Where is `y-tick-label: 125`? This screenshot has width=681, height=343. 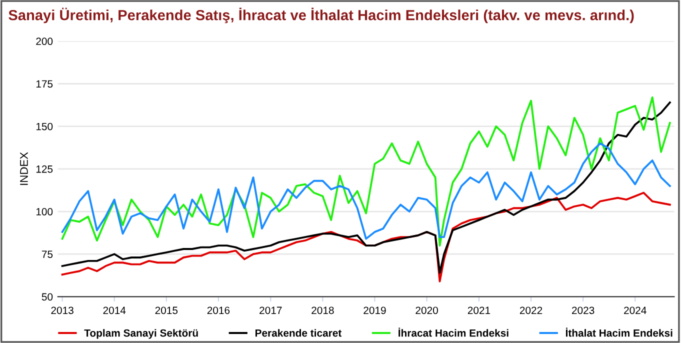 y-tick-label: 125 is located at coordinates (44, 169).